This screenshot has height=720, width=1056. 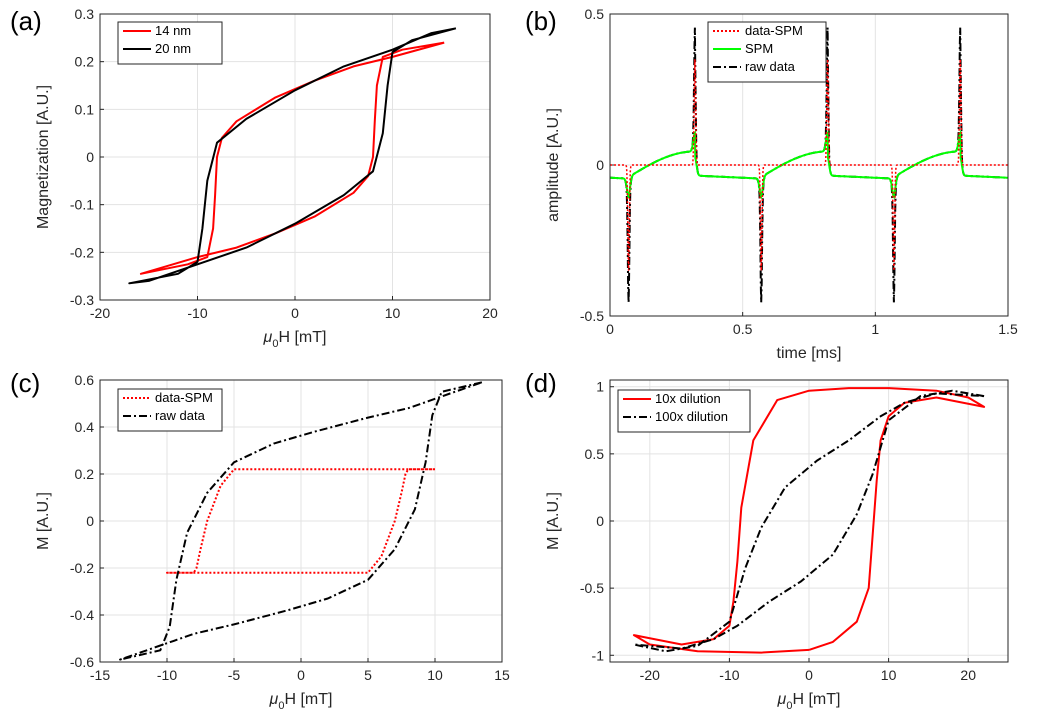 I want to click on y-tick-label: 0.6, so click(x=85, y=380).